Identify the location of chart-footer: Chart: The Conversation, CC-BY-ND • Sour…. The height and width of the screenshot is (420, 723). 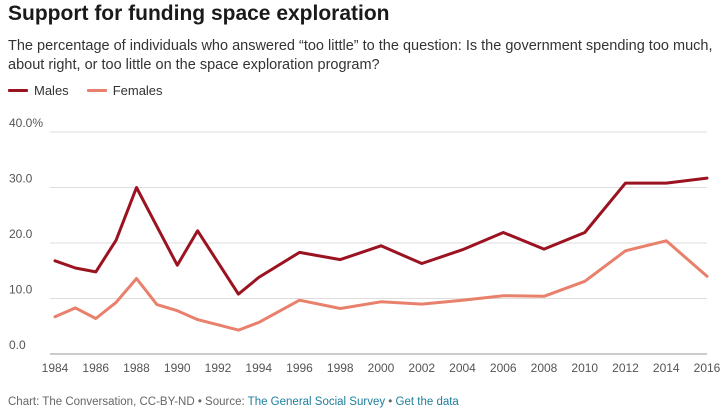
(233, 402).